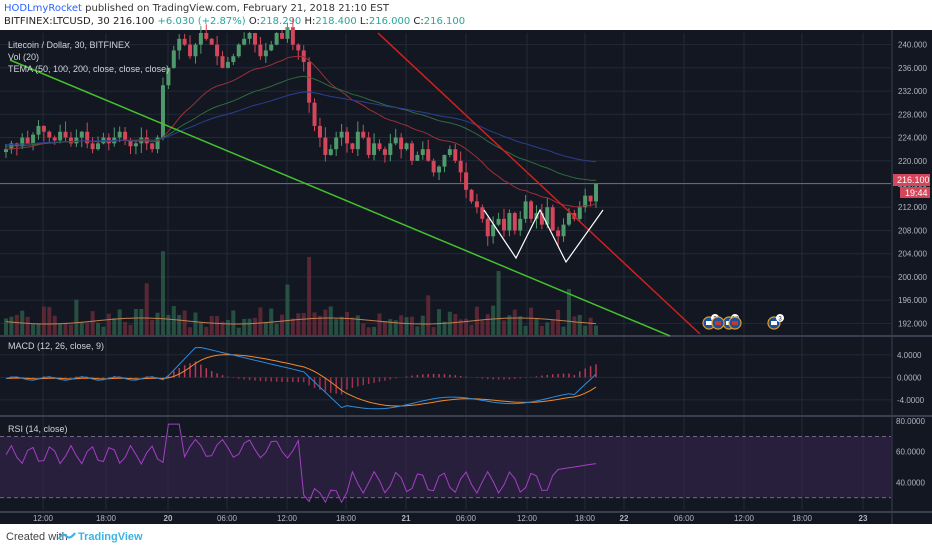  What do you see at coordinates (911, 400) in the screenshot?
I see `macd-tick-label: -4.0000` at bounding box center [911, 400].